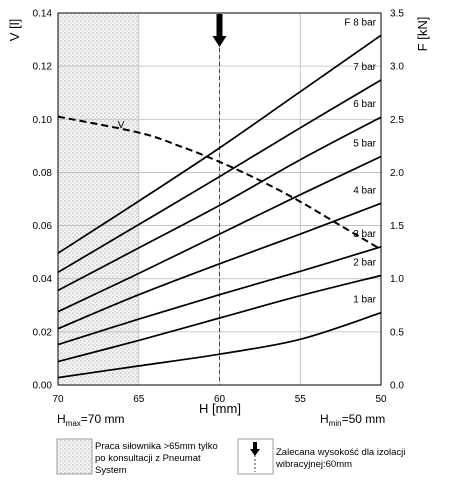 The width and height of the screenshot is (457, 482). I want to click on hmin-label: Hmin=50 mm, so click(352, 420).